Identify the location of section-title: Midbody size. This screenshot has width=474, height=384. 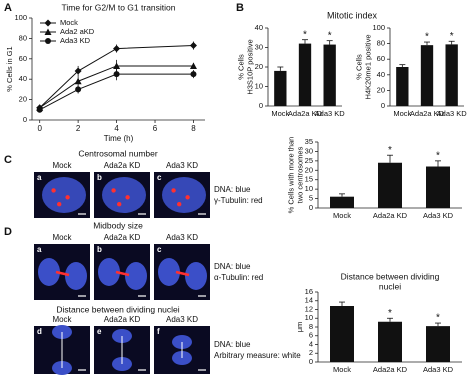
(118, 225).